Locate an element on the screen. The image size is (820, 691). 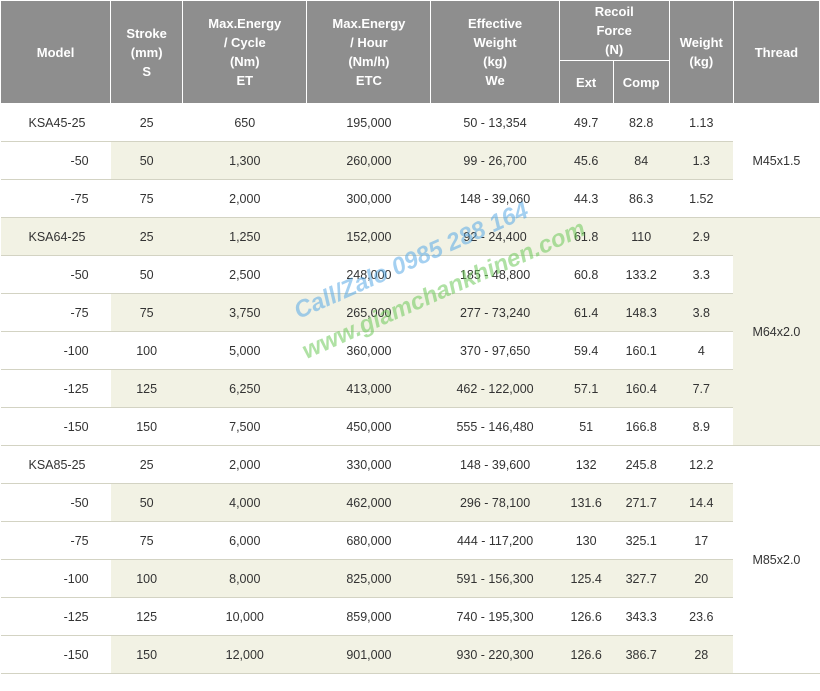
cell-energy-cycle: 6,250 is located at coordinates (244, 388).